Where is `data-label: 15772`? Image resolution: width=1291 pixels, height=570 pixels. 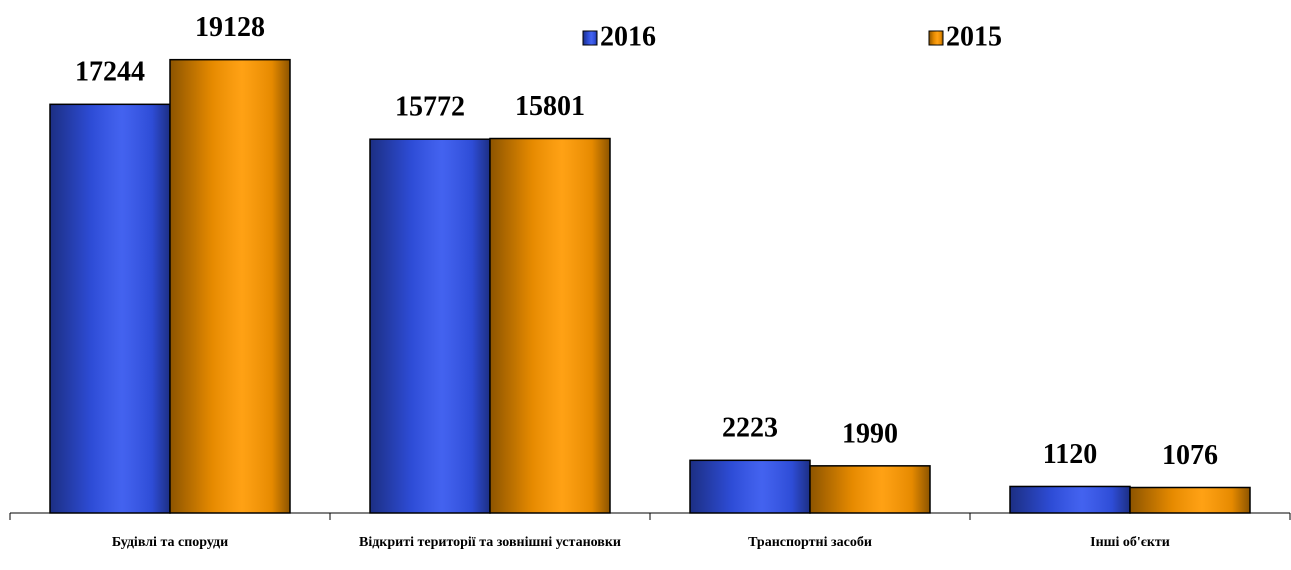
data-label: 15772 is located at coordinates (430, 107).